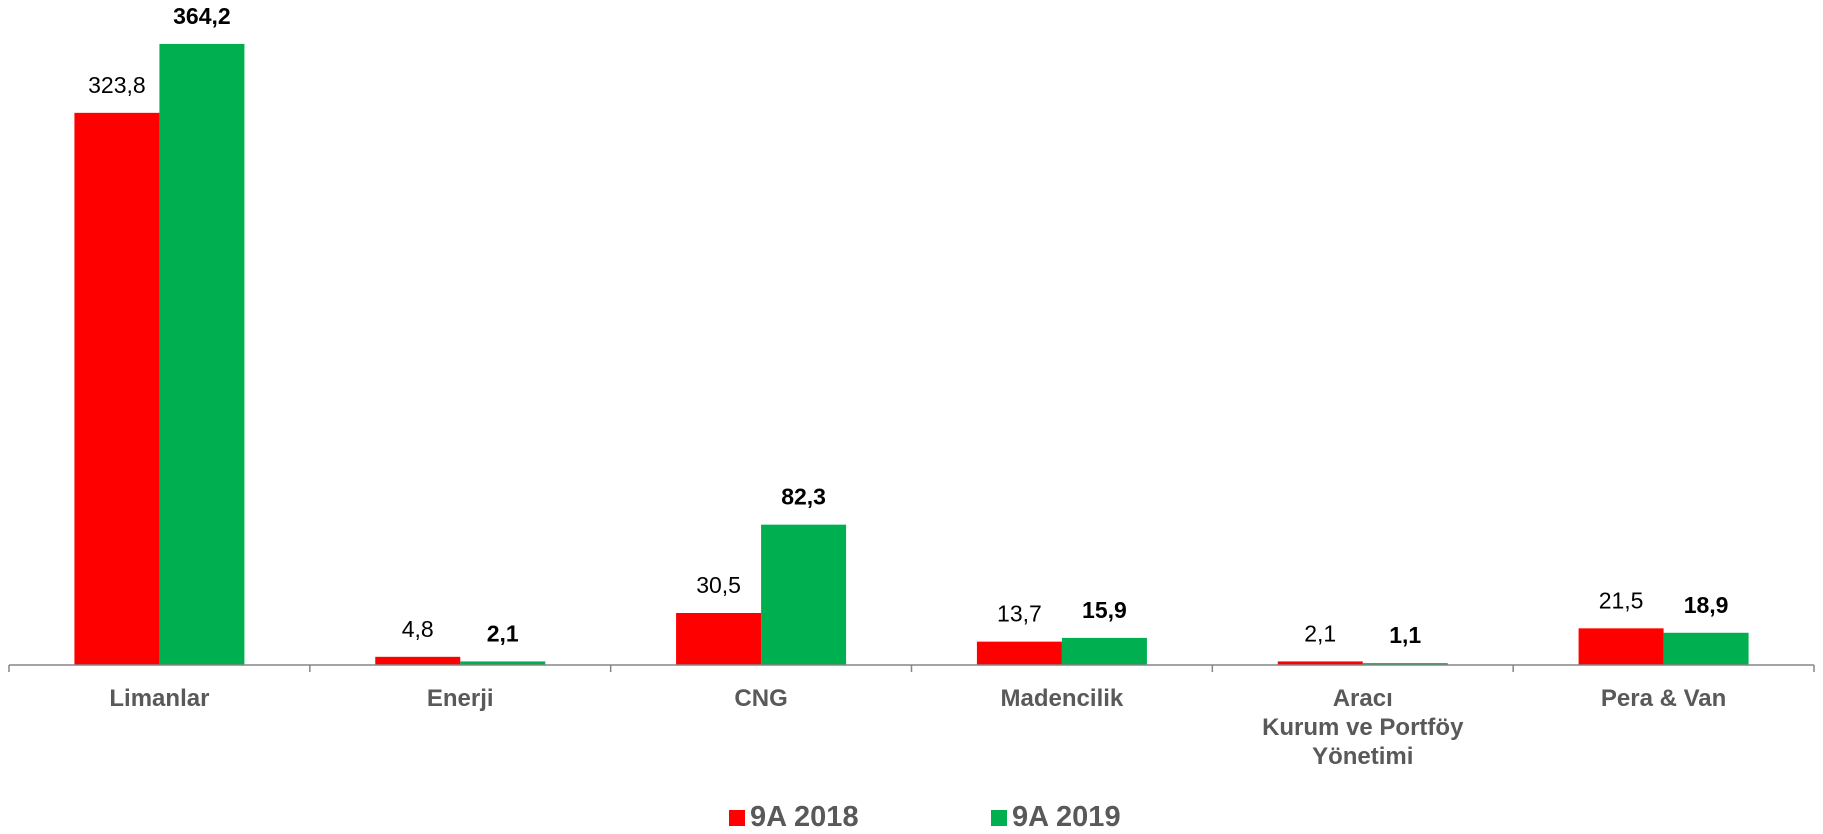 This screenshot has width=1823, height=834. Describe the element at coordinates (1019, 614) in the screenshot. I see `data-label: 13,7` at that location.